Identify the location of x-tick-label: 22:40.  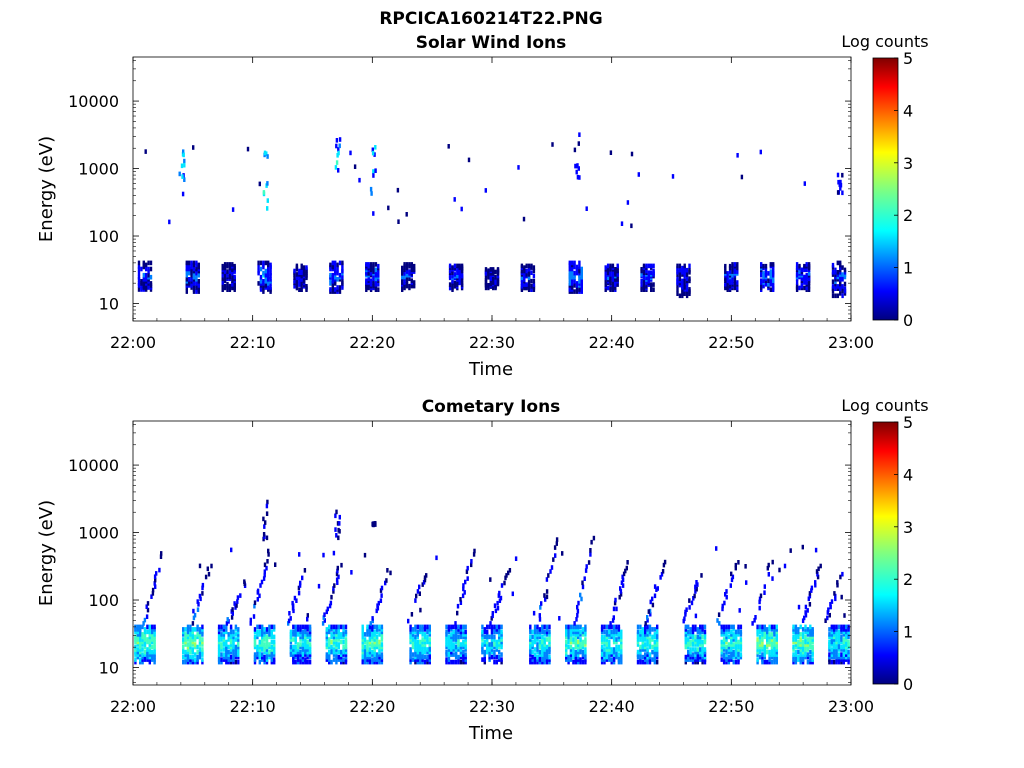
(612, 706).